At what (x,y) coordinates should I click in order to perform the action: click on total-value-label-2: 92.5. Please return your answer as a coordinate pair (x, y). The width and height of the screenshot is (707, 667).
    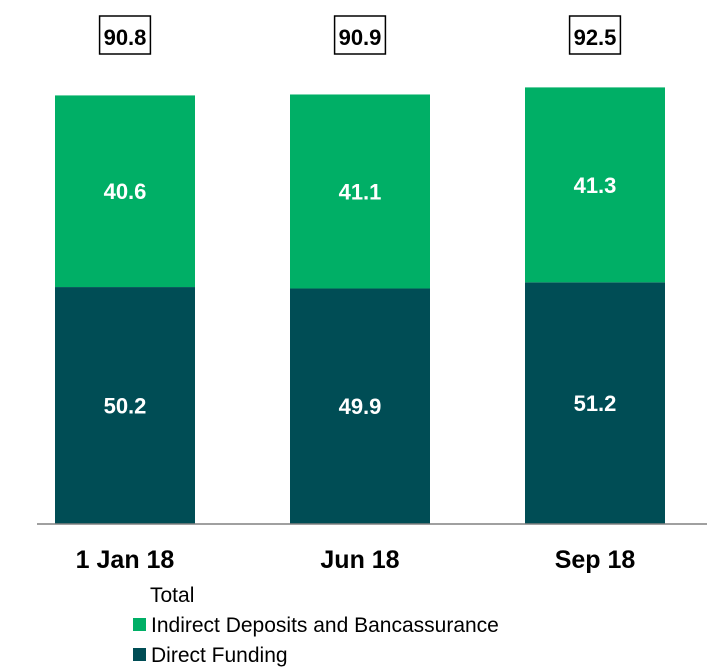
    Looking at the image, I should click on (595, 37).